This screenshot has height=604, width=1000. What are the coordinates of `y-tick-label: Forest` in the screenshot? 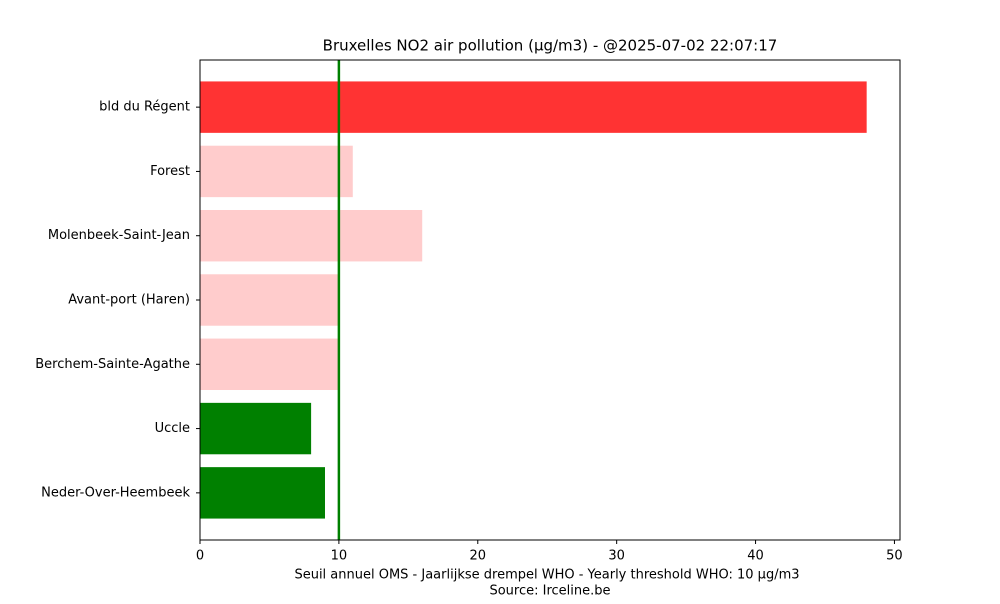 It's located at (170, 171).